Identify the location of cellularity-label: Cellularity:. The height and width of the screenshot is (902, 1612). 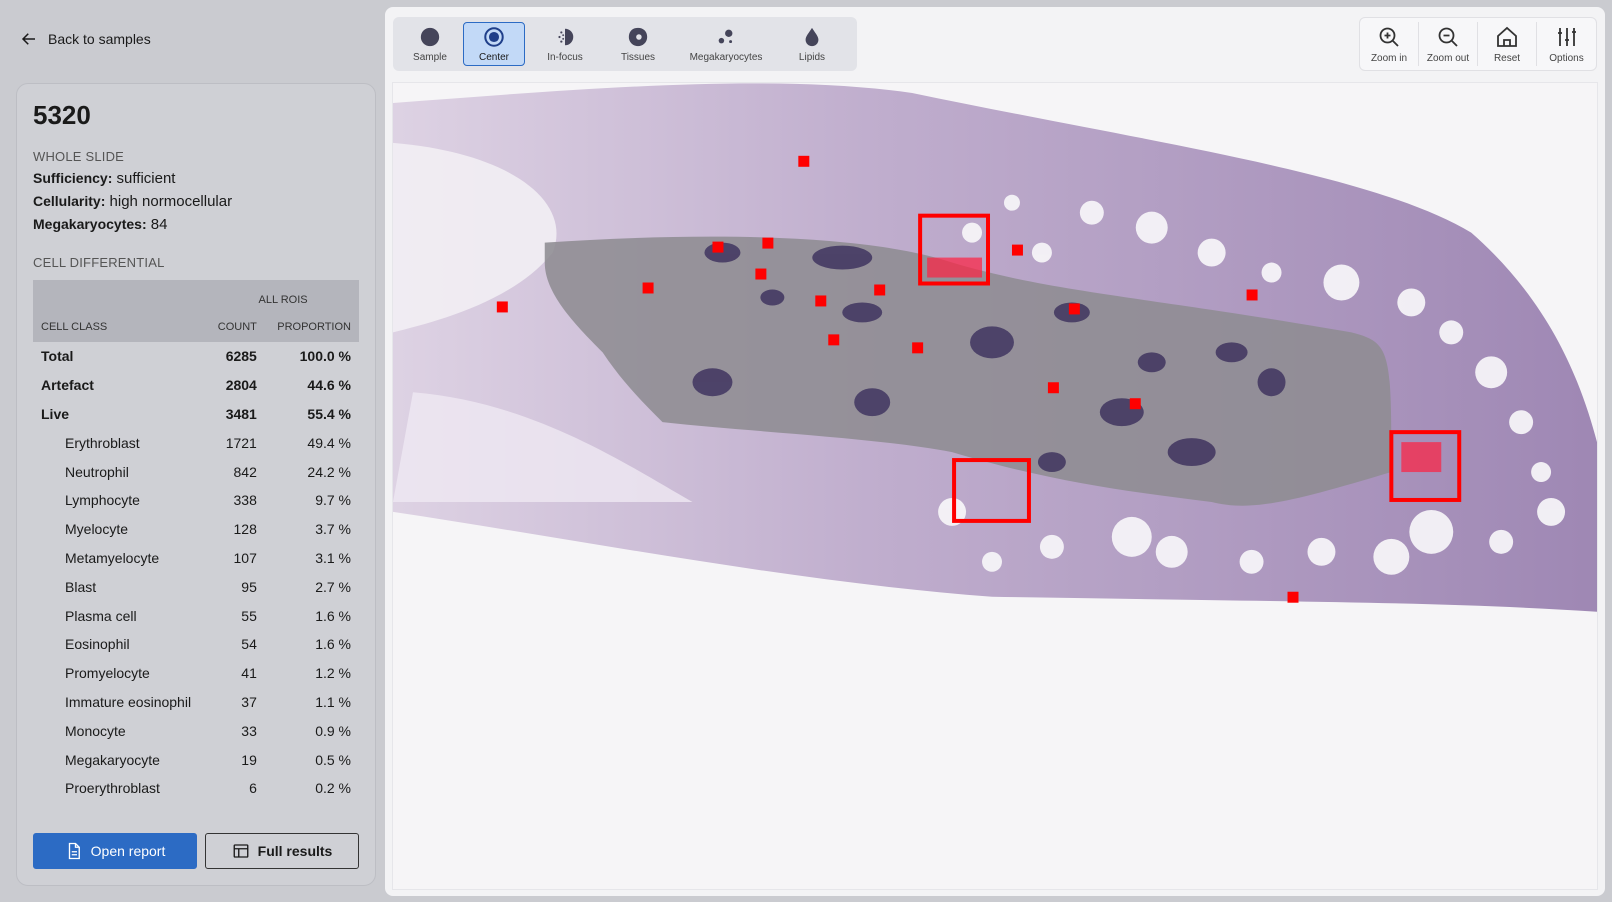
(69, 201).